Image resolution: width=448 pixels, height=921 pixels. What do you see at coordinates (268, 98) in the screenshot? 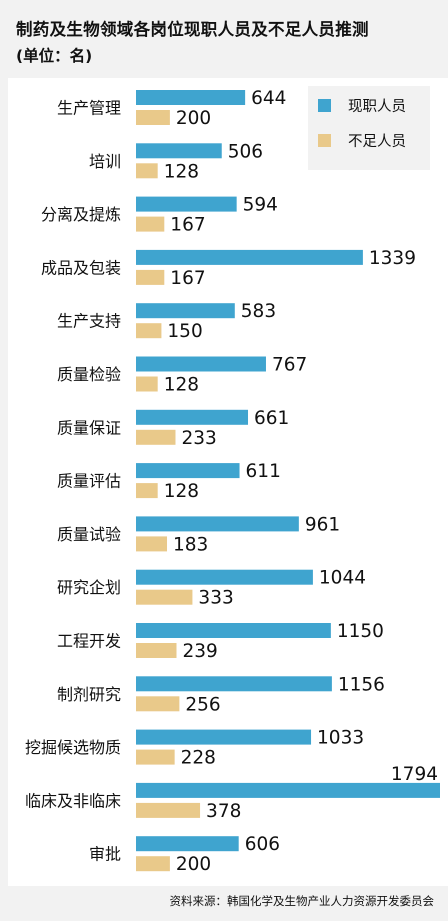
I see `data-label: 644` at bounding box center [268, 98].